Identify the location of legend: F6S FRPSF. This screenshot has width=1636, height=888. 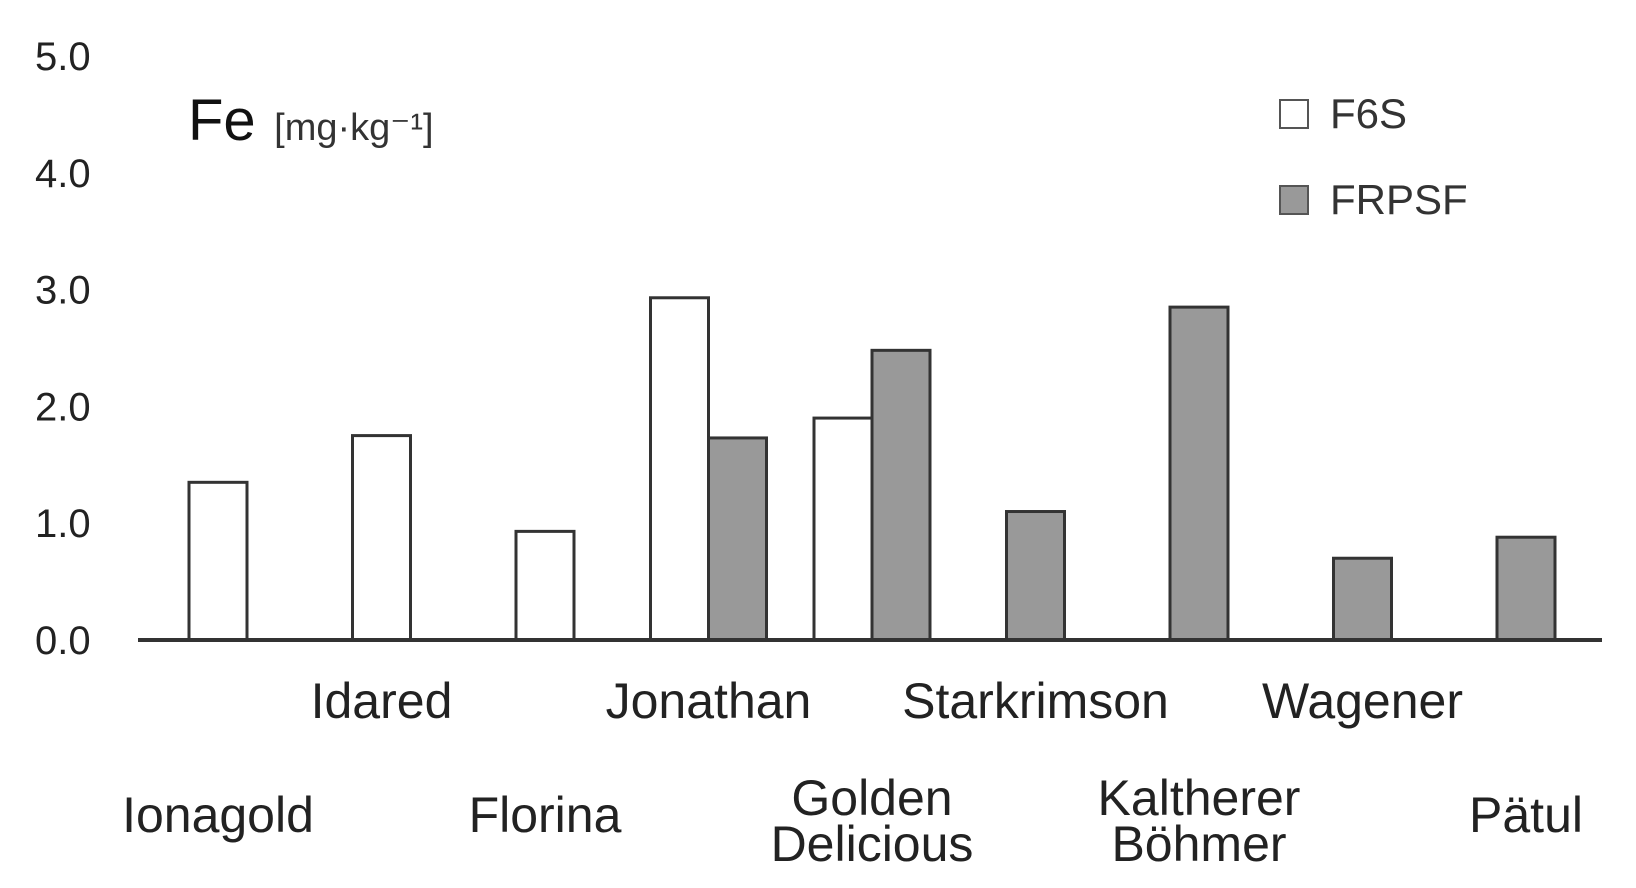
(1373, 156).